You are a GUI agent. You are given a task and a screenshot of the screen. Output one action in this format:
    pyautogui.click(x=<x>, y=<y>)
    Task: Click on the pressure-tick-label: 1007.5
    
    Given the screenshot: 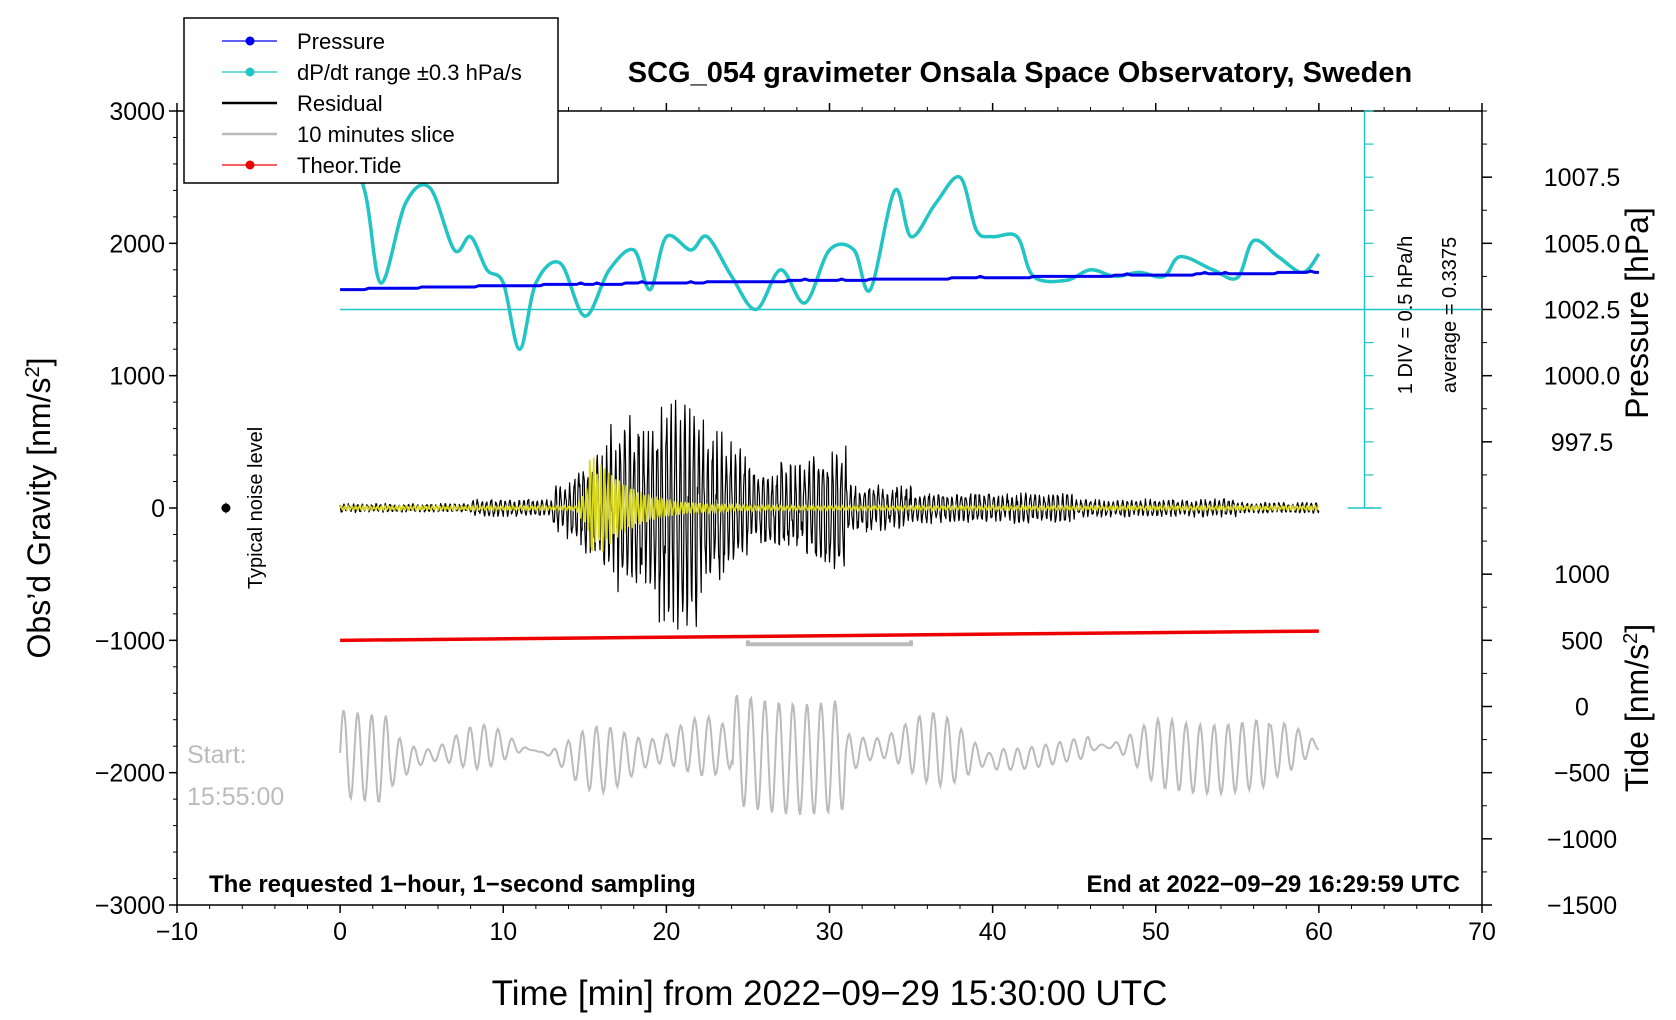 What is the action you would take?
    pyautogui.click(x=1582, y=178)
    